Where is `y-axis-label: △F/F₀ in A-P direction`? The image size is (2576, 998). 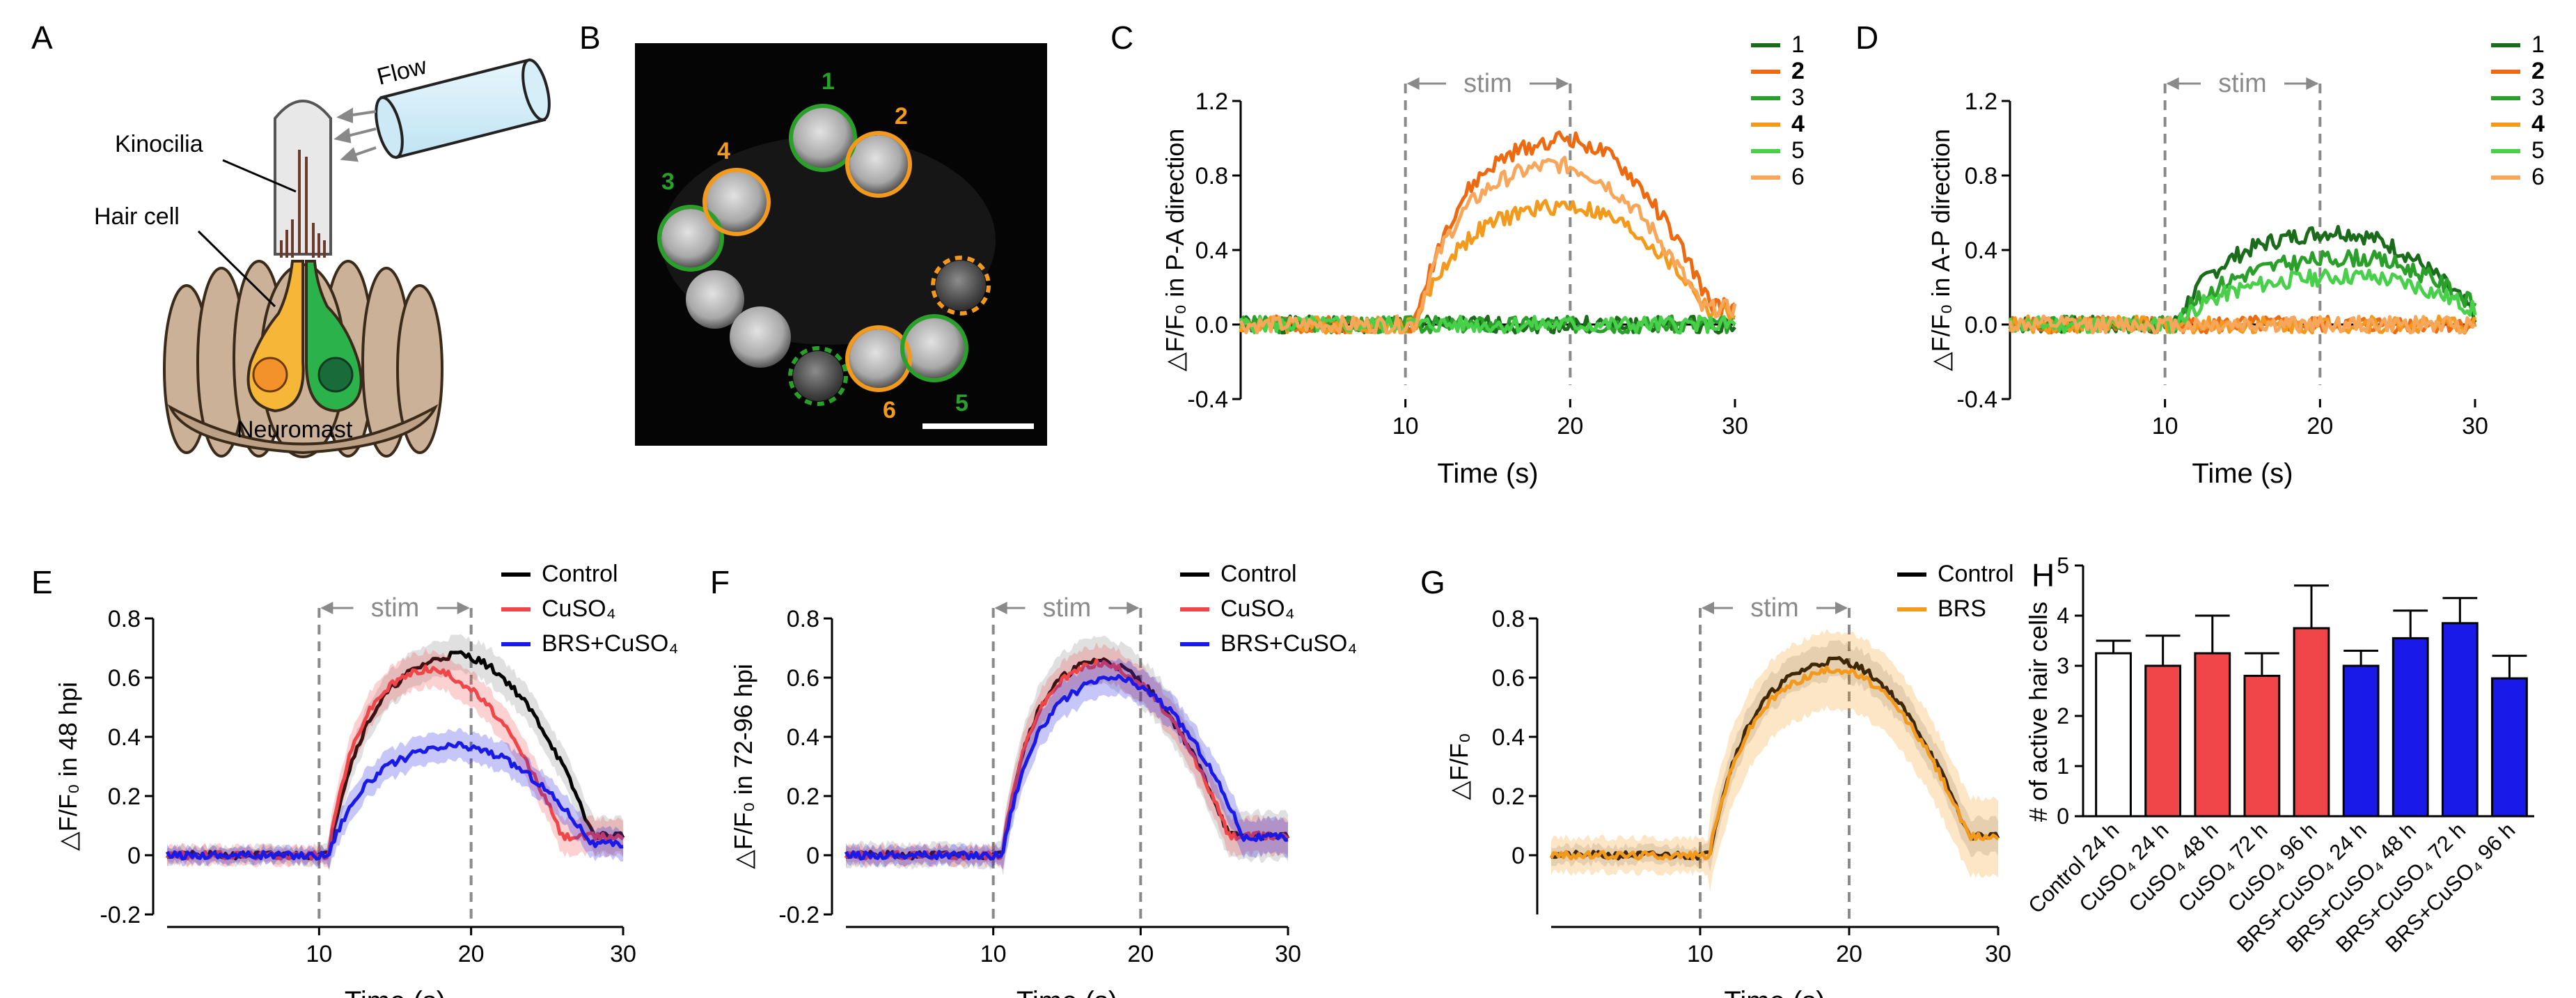
y-axis-label: △F/F₀ in A-P direction is located at coordinates (1940, 250).